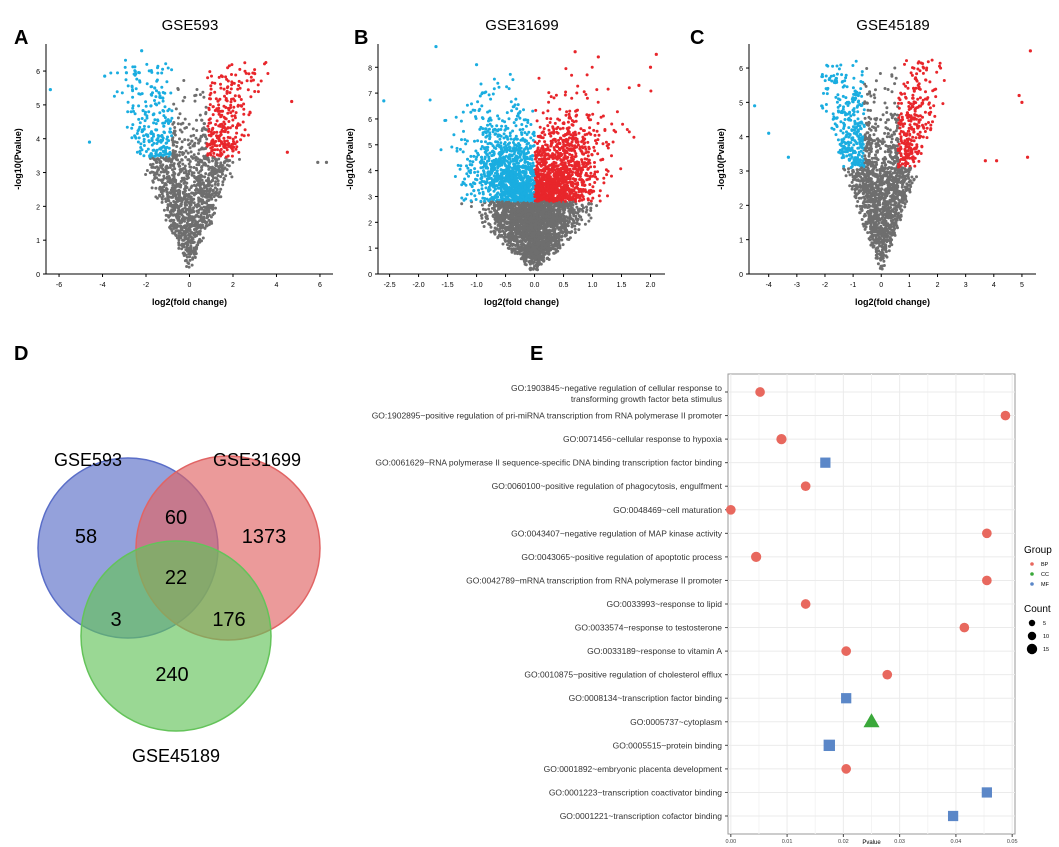 This screenshot has width=1059, height=847. Describe the element at coordinates (189, 302) in the screenshot. I see `x-axis-label: log2(fold change)` at that location.